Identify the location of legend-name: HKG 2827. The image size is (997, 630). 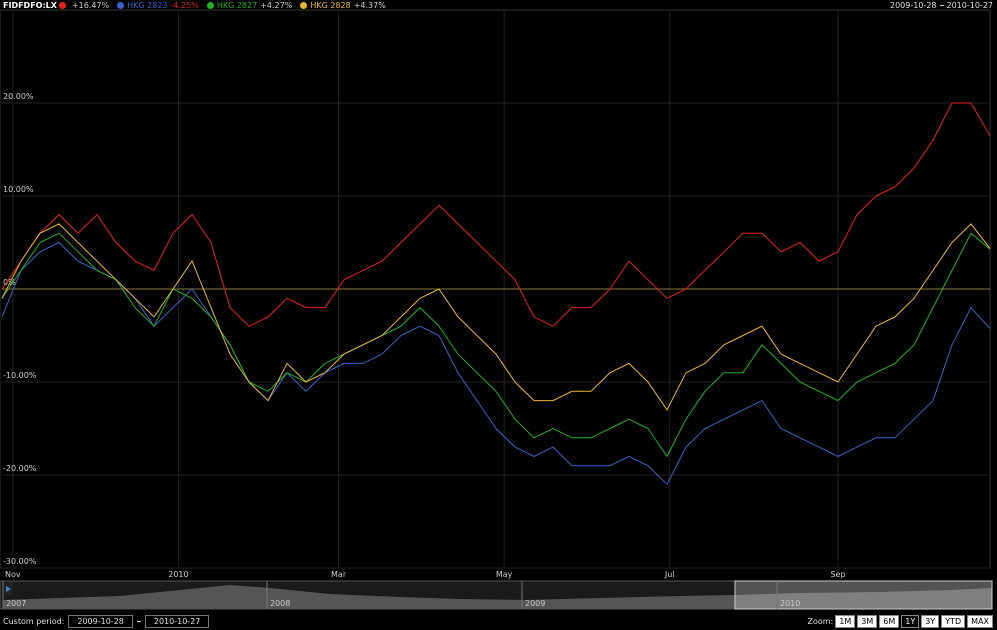
(237, 5).